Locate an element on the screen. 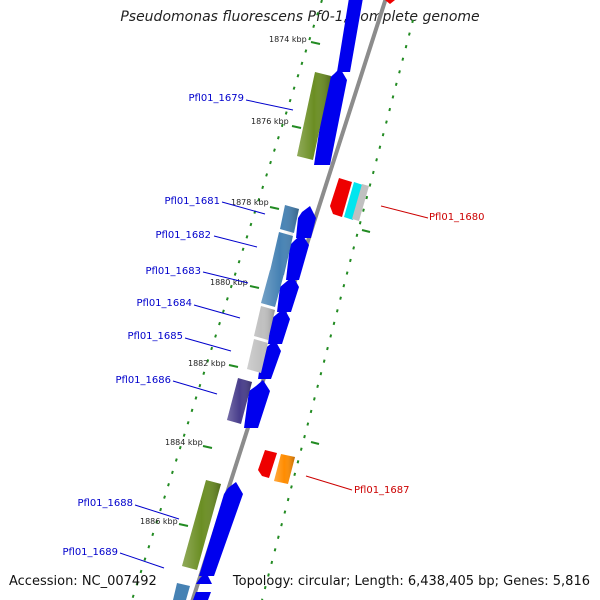  gene-label: Pfl01_1679 is located at coordinates (216, 98).